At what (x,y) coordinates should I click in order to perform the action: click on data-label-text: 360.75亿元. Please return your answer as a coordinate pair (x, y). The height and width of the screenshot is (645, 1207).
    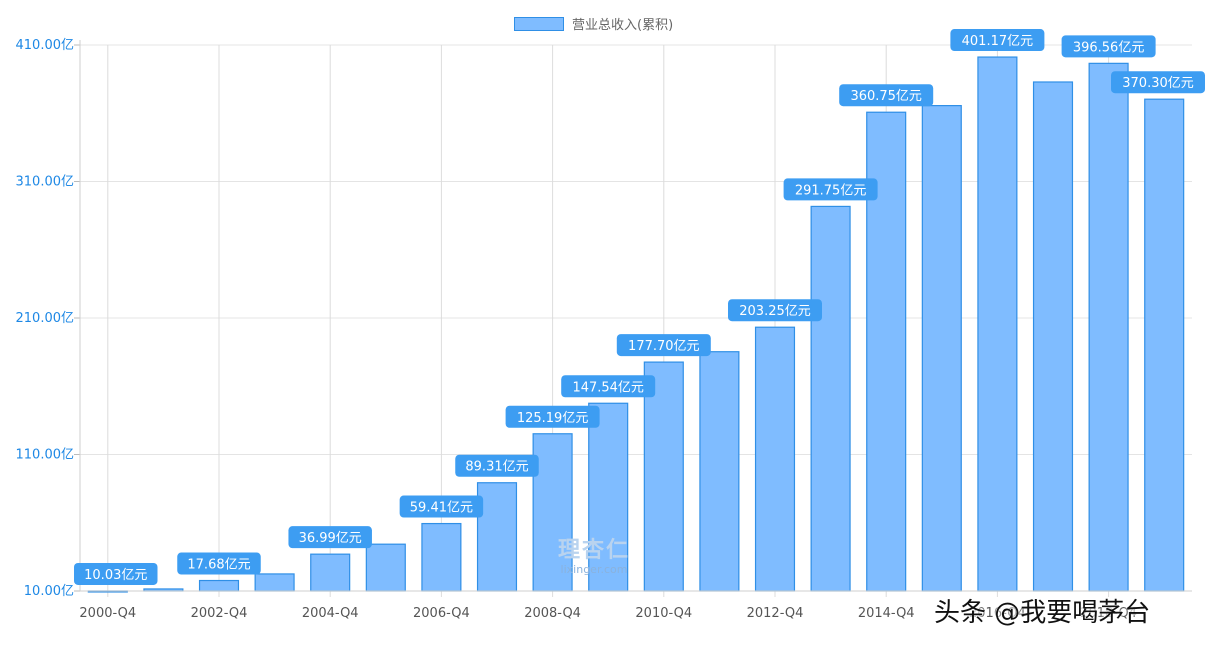
    Looking at the image, I should click on (886, 96).